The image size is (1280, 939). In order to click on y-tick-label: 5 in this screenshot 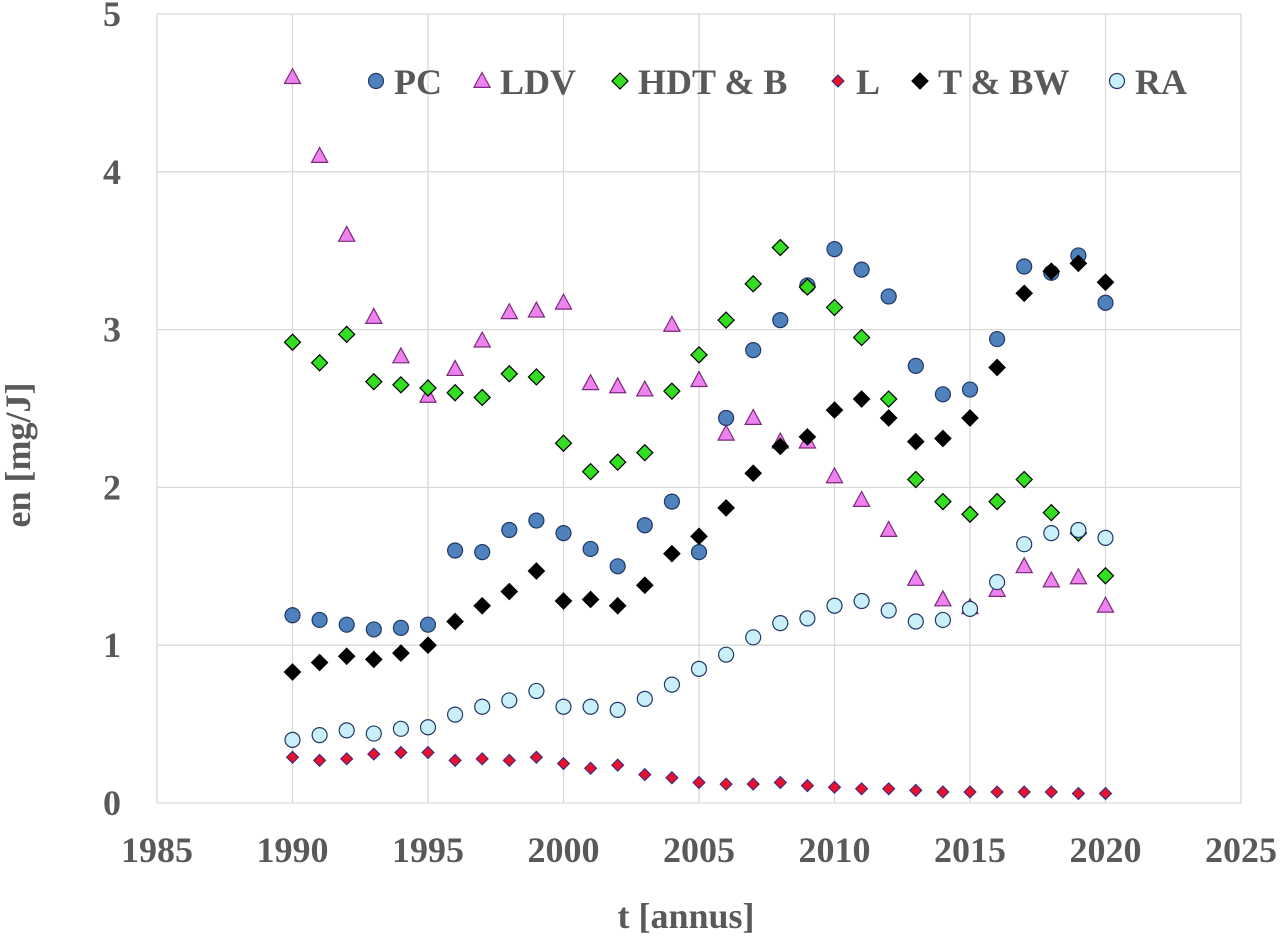, I will do `click(112, 17)`.